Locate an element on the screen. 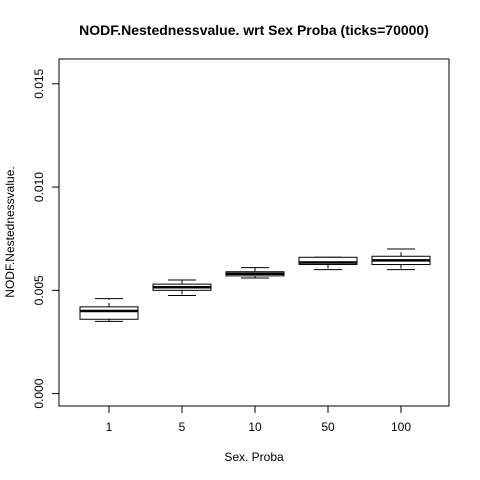  x-tick-label: 5 is located at coordinates (182, 427).